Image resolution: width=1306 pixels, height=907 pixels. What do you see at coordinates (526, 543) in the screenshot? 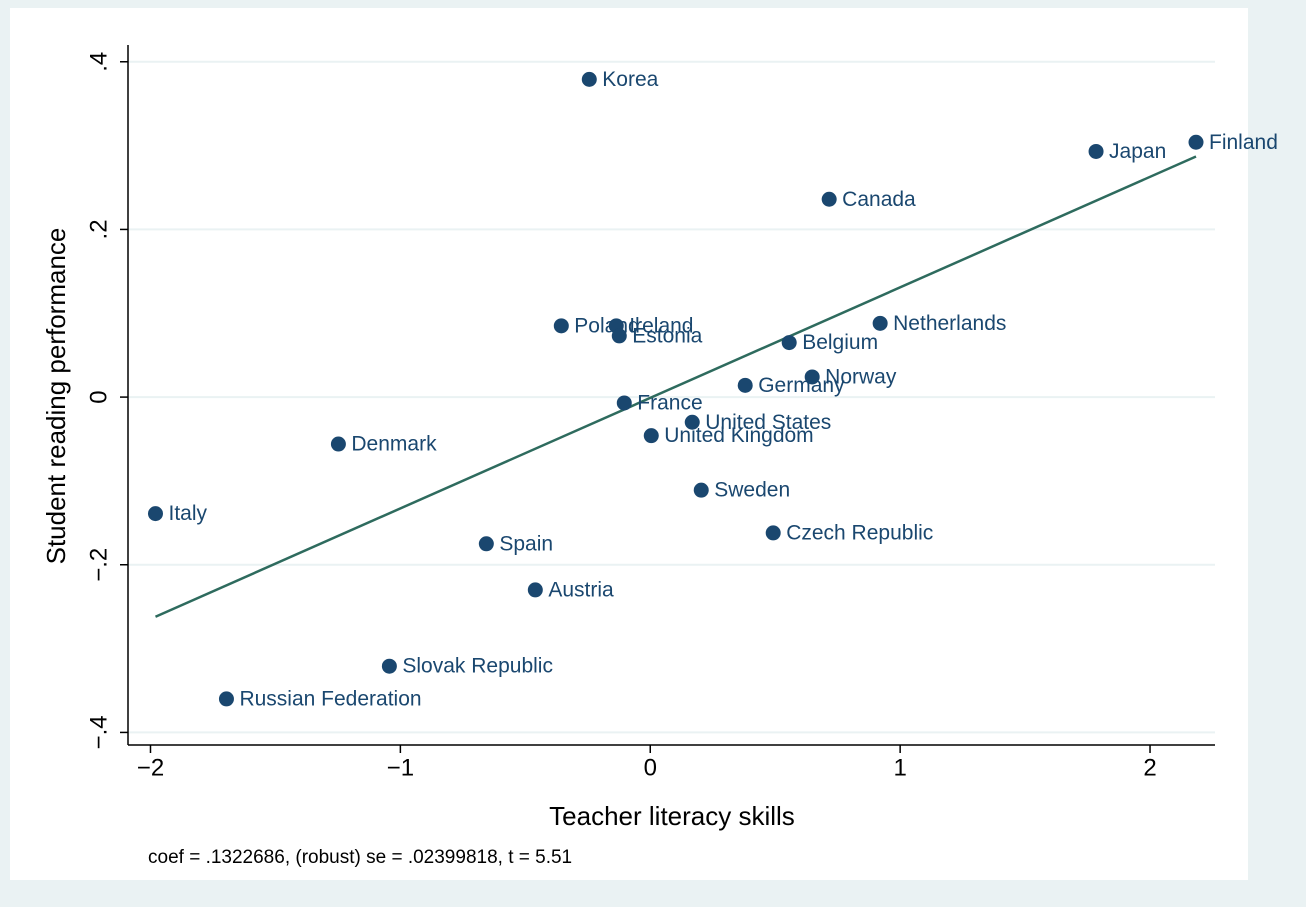
I see `point-label: Spain` at bounding box center [526, 543].